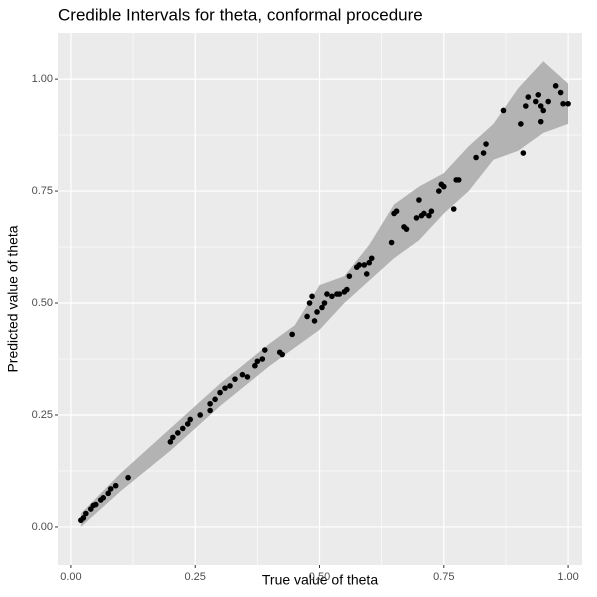 The height and width of the screenshot is (597, 597). I want to click on y-tick-label: 0.75, so click(42, 191).